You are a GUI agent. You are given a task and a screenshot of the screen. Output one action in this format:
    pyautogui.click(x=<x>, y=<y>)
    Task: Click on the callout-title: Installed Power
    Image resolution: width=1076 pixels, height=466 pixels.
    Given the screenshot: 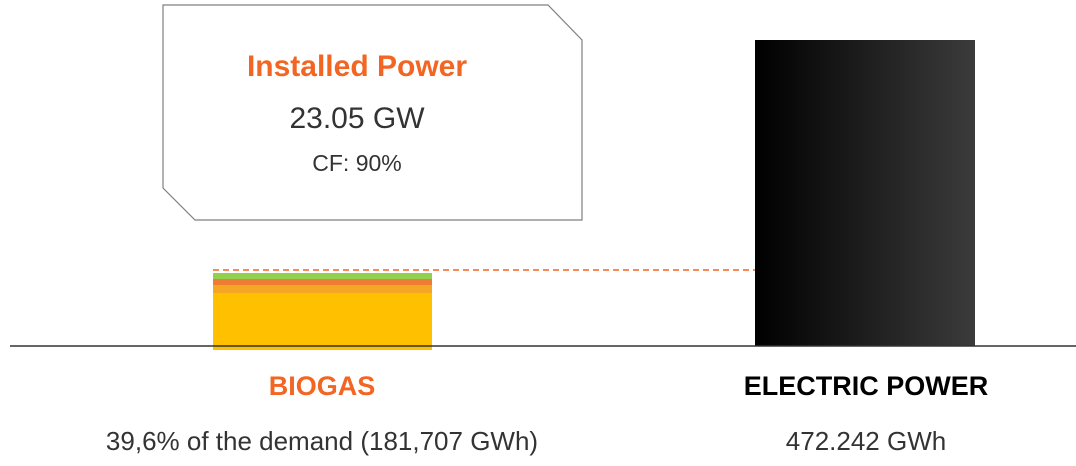 What is the action you would take?
    pyautogui.click(x=357, y=66)
    